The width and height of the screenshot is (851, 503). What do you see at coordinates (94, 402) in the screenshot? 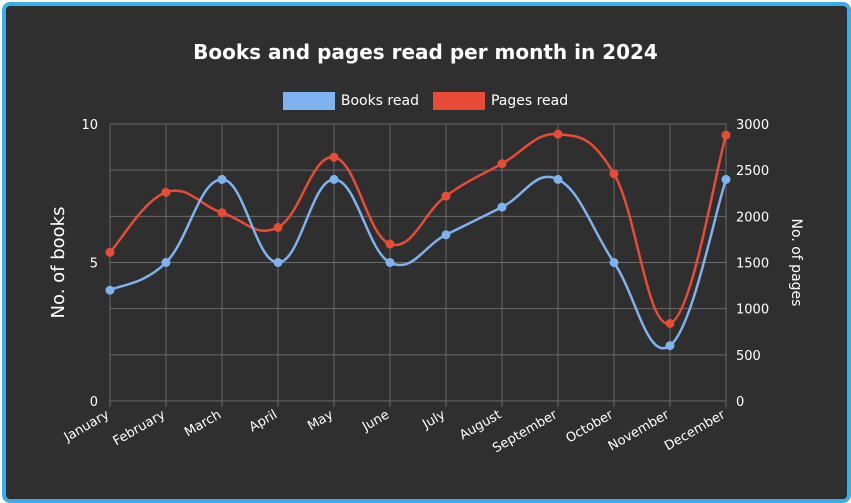
I see `y-left-tick-label: 0` at bounding box center [94, 402].